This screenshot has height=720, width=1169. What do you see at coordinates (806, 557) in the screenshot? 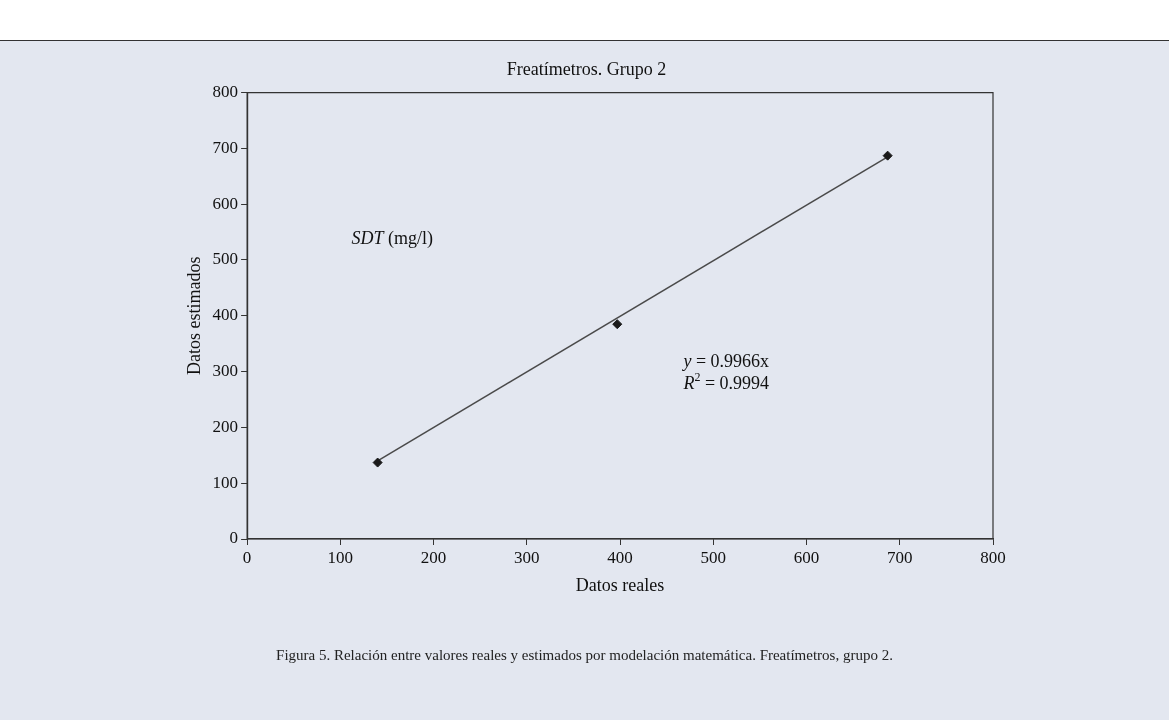
I see `x-tick-label: 600` at bounding box center [806, 557].